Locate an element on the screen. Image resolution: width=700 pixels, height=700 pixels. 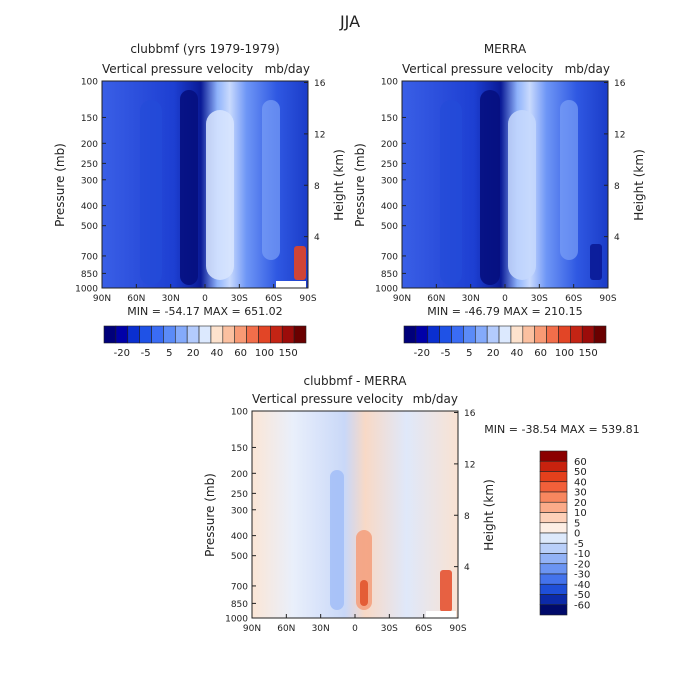
y-tick-label: 500 is located at coordinates (89, 227).